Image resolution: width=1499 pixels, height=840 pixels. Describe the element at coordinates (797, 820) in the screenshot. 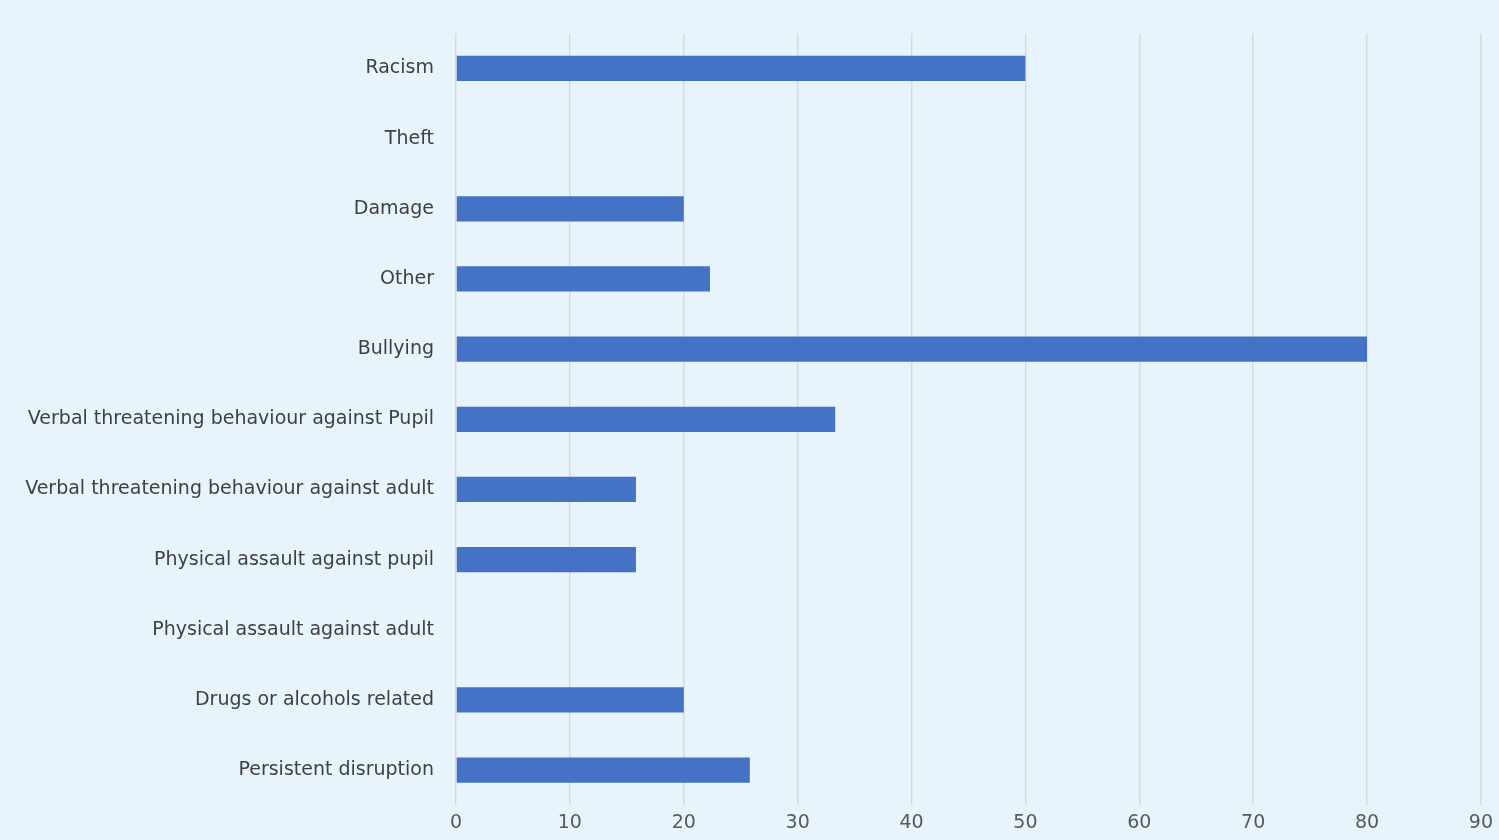

I see `x-tick-label: 30` at that location.